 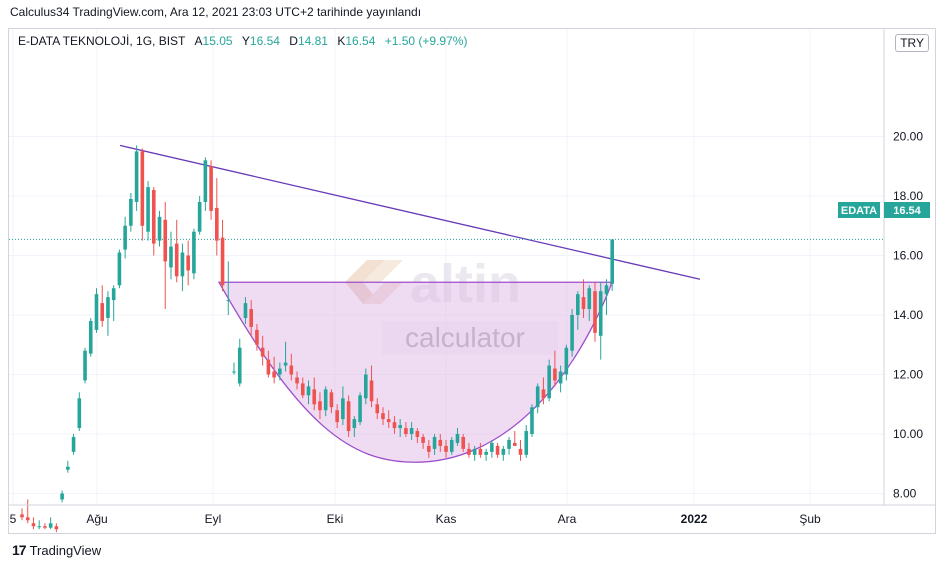 What do you see at coordinates (908, 434) in the screenshot?
I see `y-tick-label: 10.00` at bounding box center [908, 434].